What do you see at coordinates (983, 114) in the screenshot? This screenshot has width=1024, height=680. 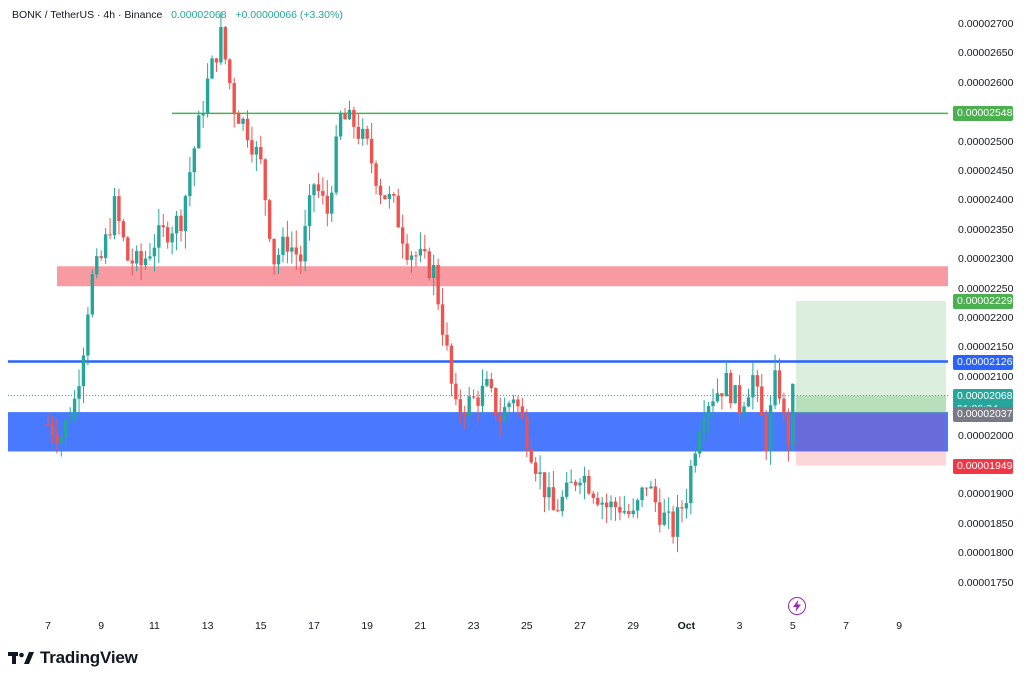 I see `resistance-line-tag: 0.00002548` at bounding box center [983, 114].